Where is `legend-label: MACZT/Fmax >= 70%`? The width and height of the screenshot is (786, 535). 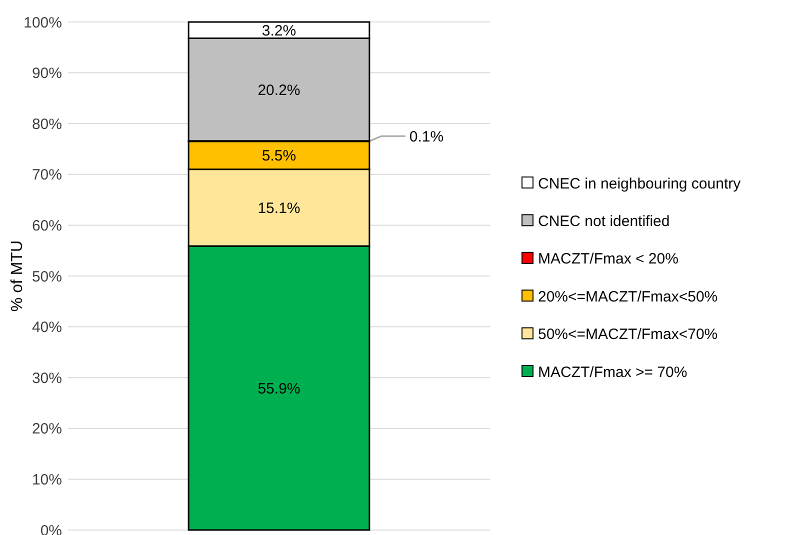 legend-label: MACZT/Fmax >= 70% is located at coordinates (613, 372).